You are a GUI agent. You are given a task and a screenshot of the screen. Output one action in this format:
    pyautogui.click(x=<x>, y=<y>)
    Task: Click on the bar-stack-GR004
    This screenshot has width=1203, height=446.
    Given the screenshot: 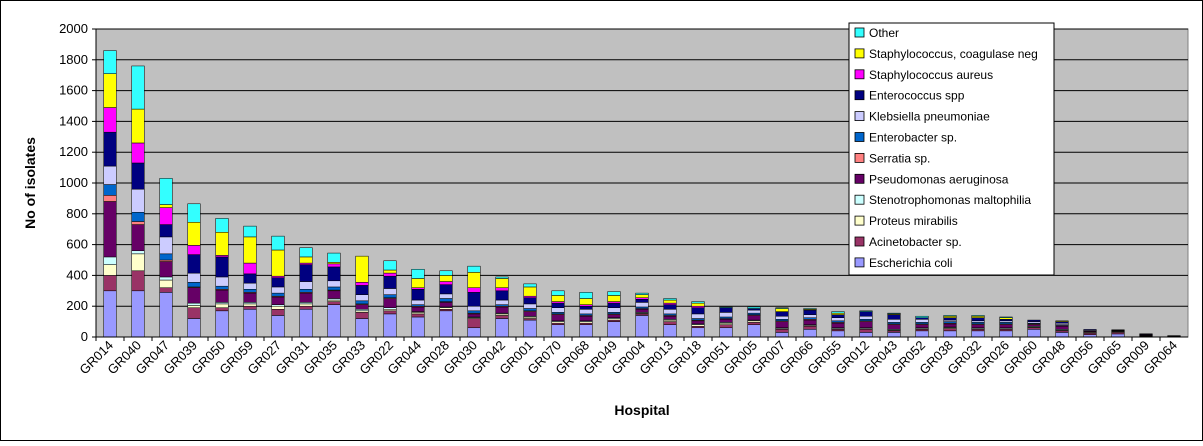 What is the action you would take?
    pyautogui.click(x=642, y=315)
    